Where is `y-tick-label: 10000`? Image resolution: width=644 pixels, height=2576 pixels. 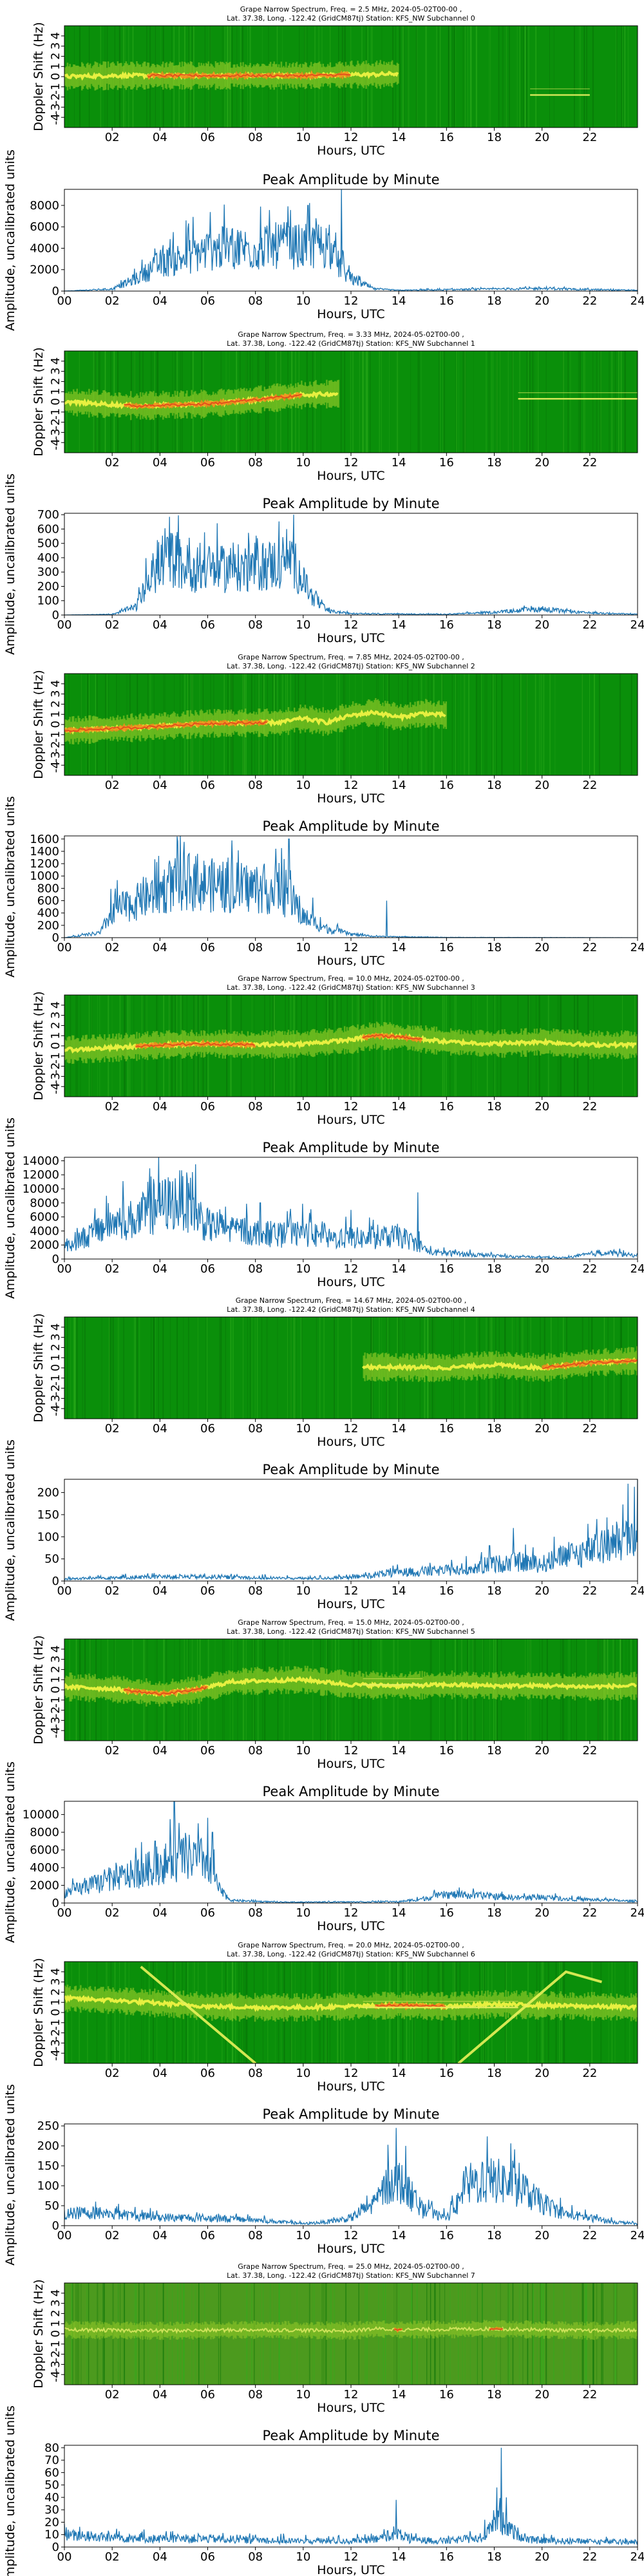 y-tick-label: 10000 is located at coordinates (41, 1189).